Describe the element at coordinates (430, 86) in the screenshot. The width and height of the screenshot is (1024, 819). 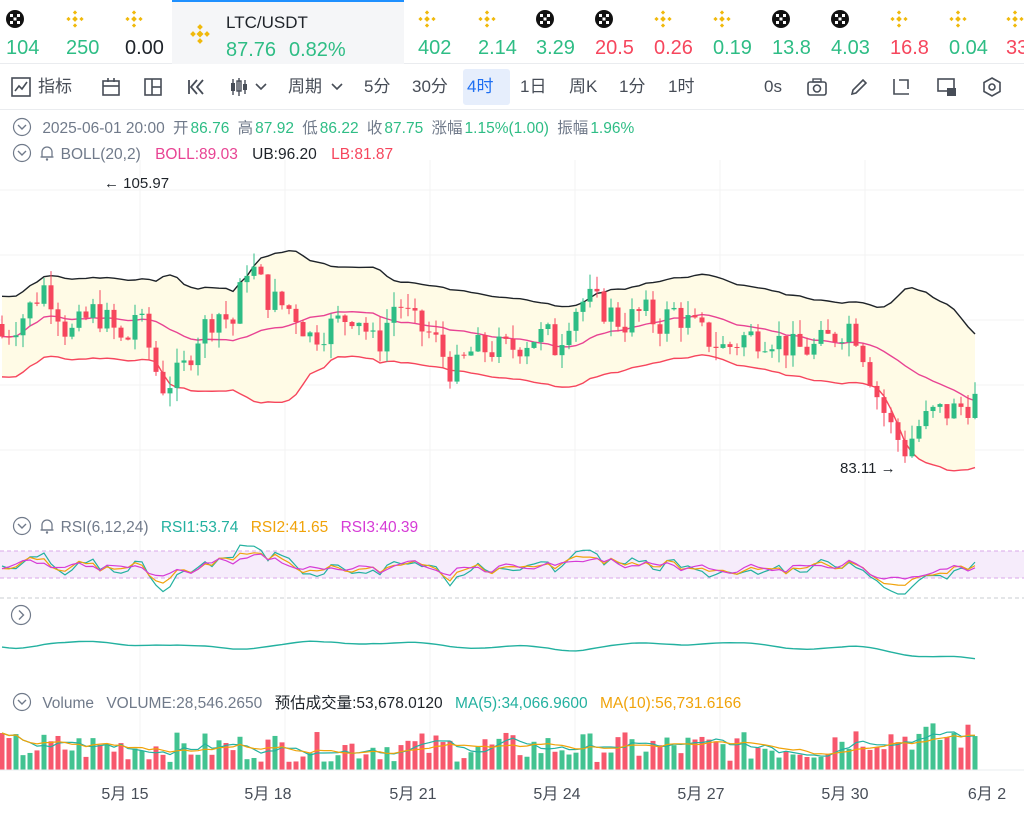
I see `interval-30m: 30分` at that location.